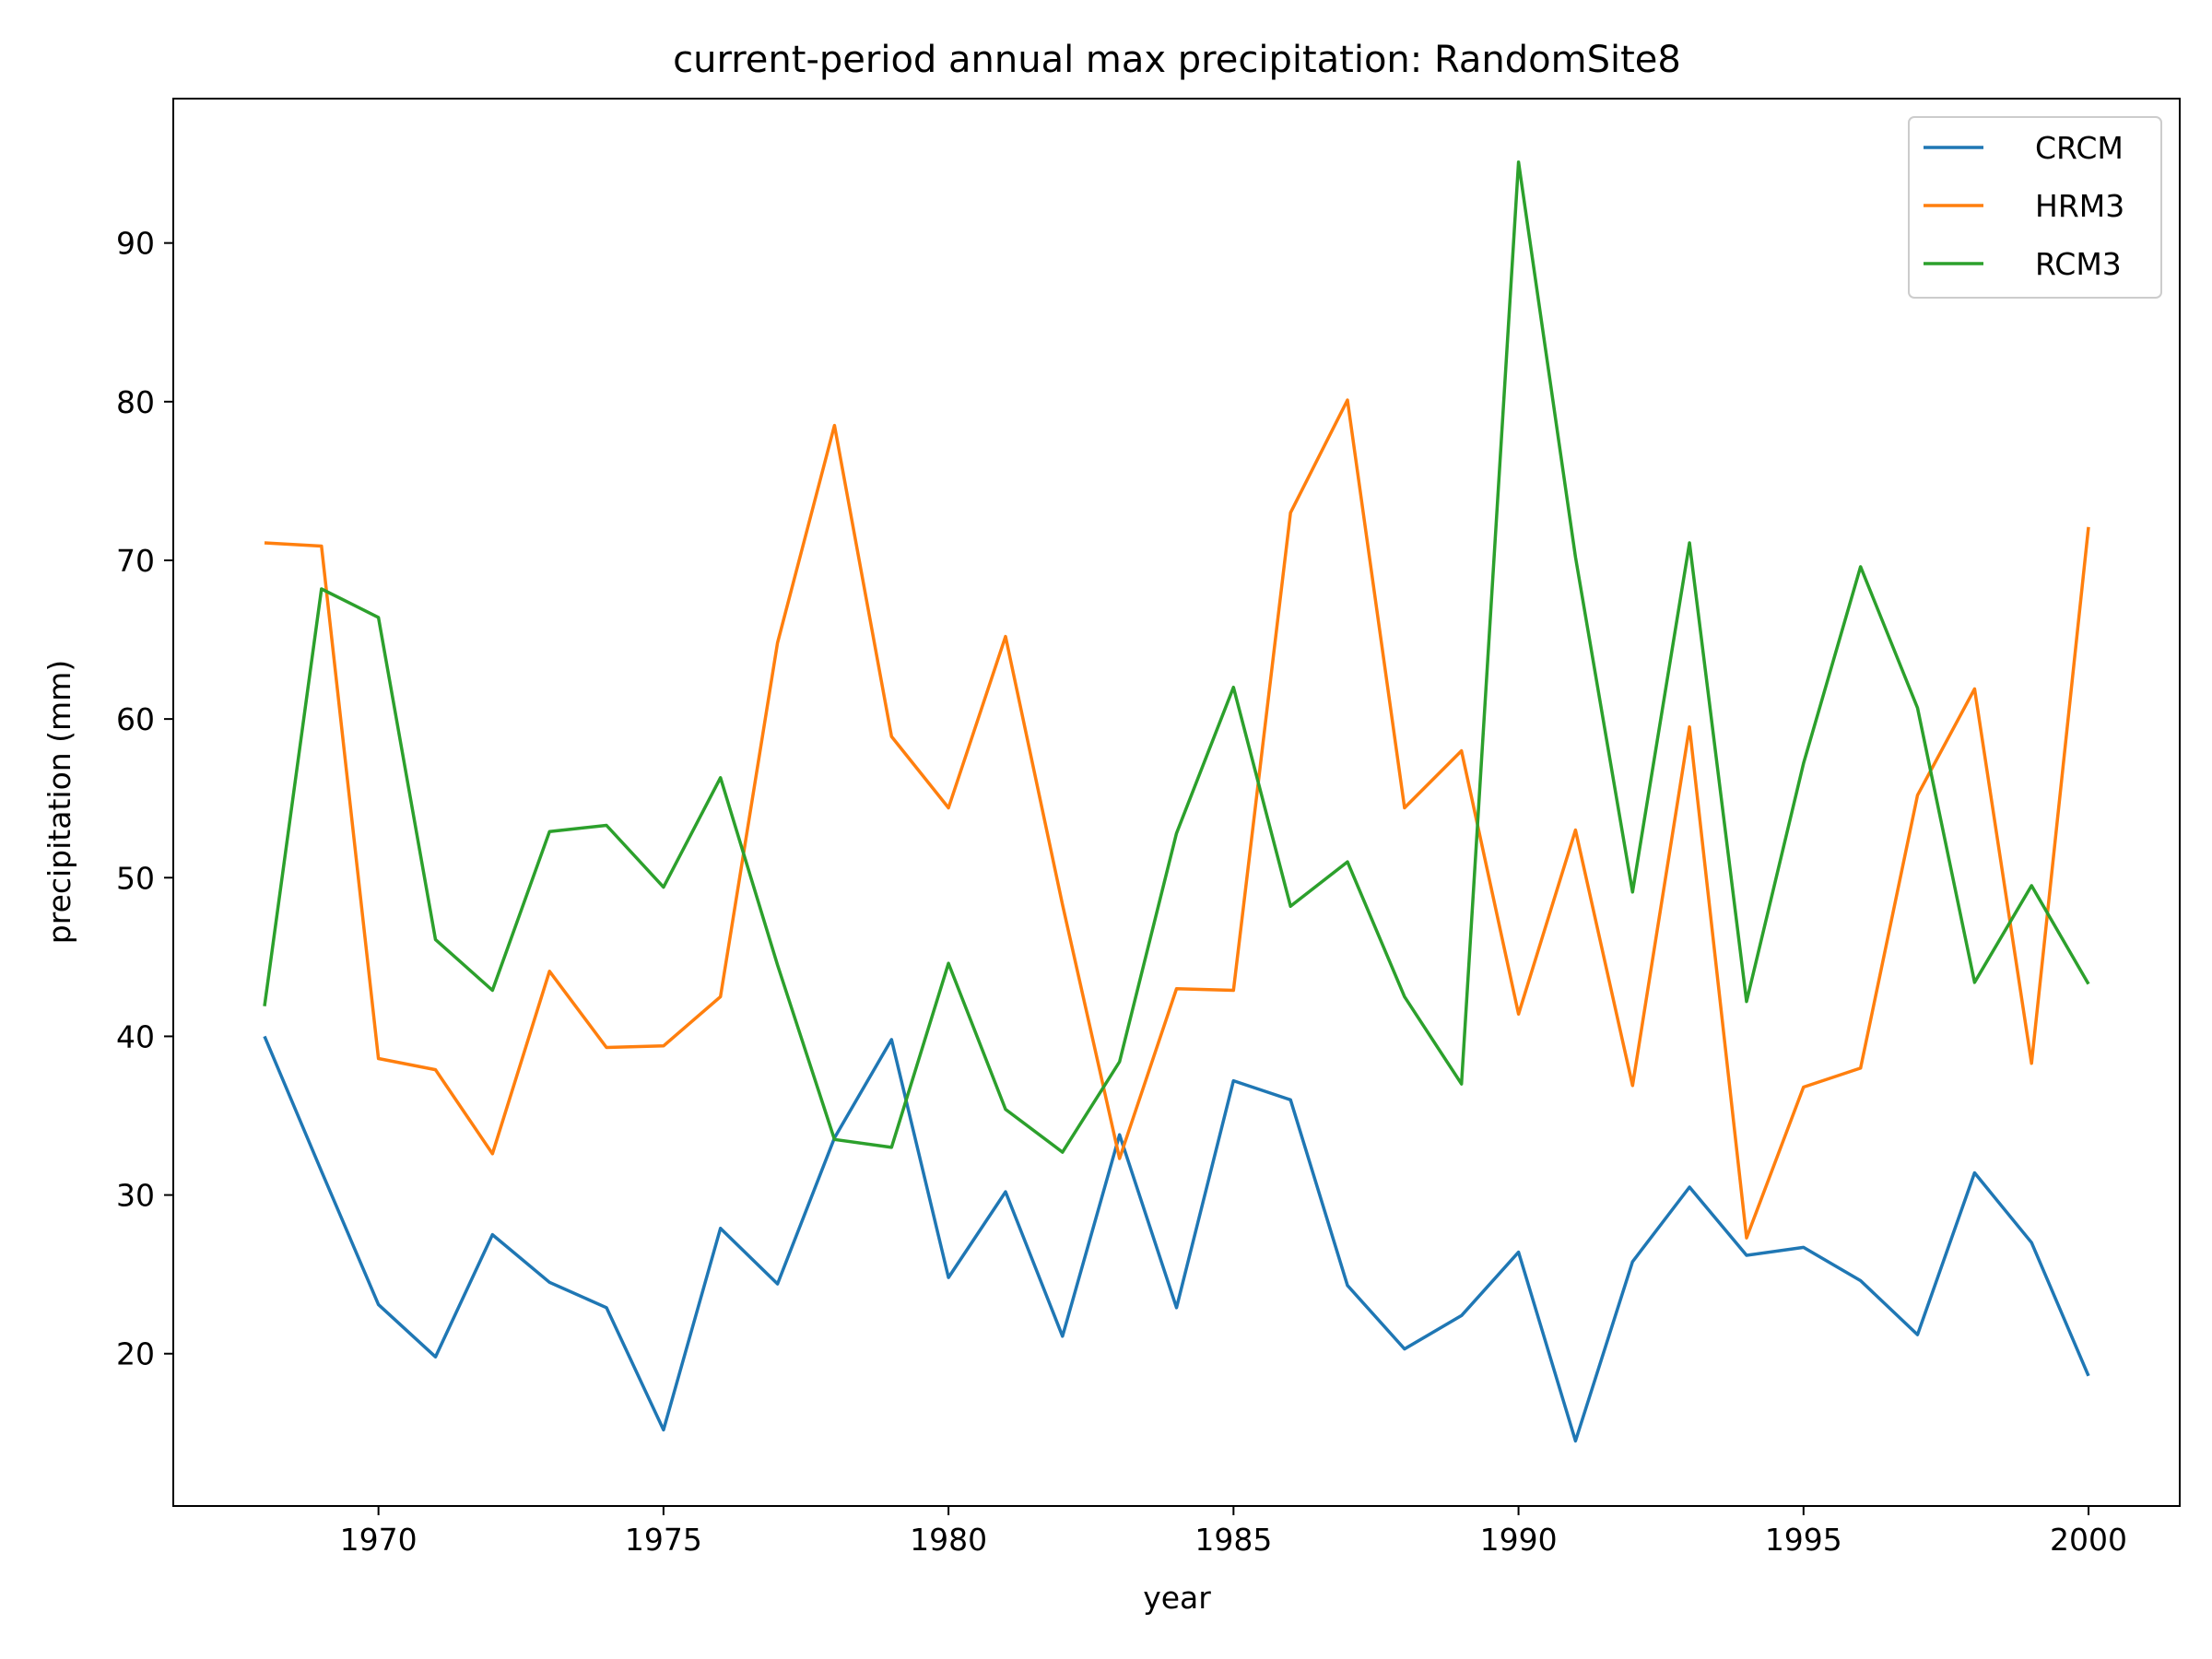  Describe the element at coordinates (135, 719) in the screenshot. I see `y-tick-label: 60` at that location.